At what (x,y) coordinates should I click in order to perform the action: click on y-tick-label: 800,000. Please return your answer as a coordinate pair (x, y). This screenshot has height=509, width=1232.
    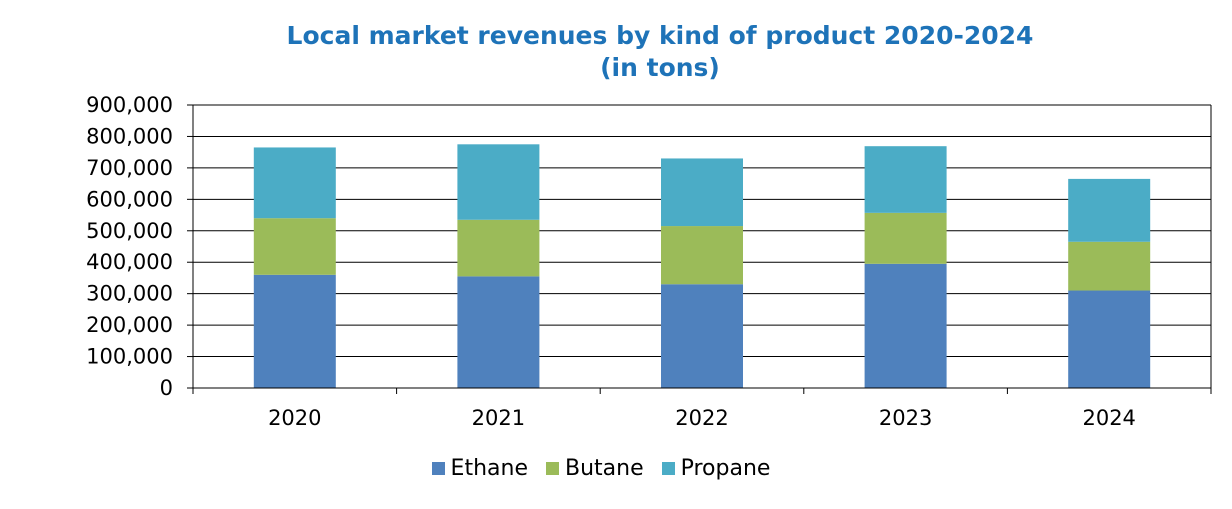
    Looking at the image, I should click on (129, 136).